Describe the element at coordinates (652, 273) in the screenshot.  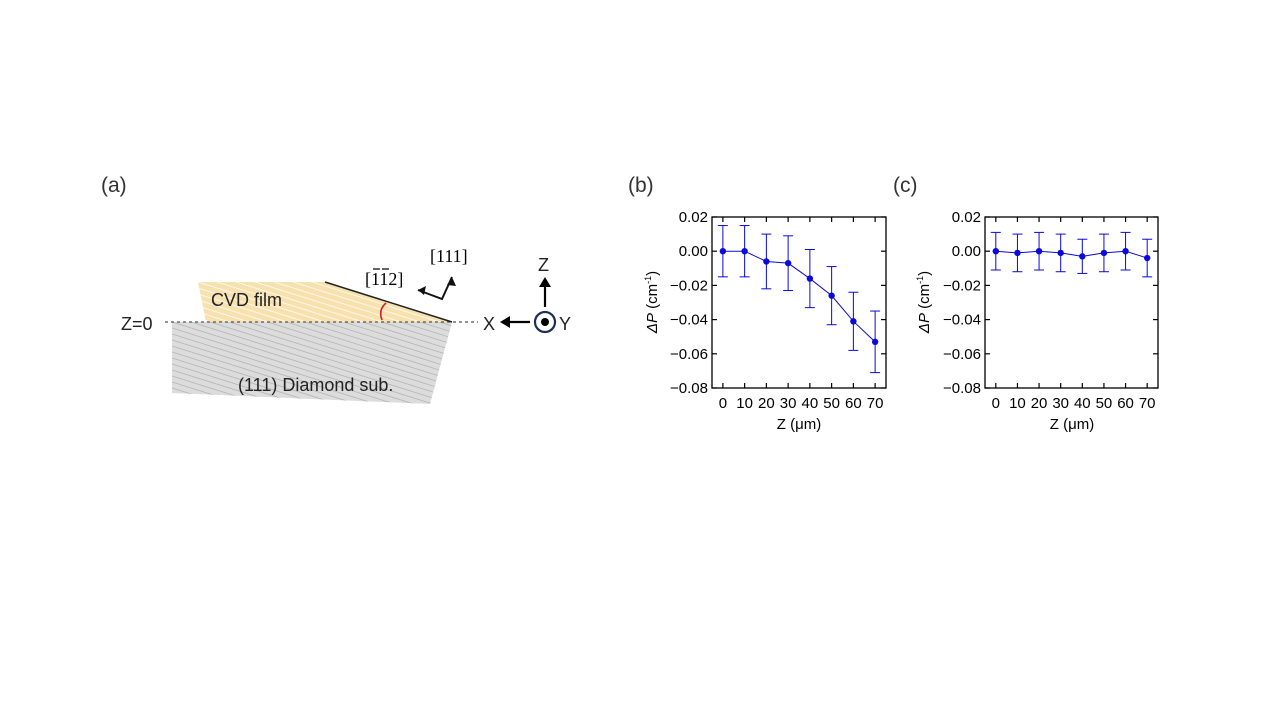
I see `y-axis-unit-close-b: )` at that location.